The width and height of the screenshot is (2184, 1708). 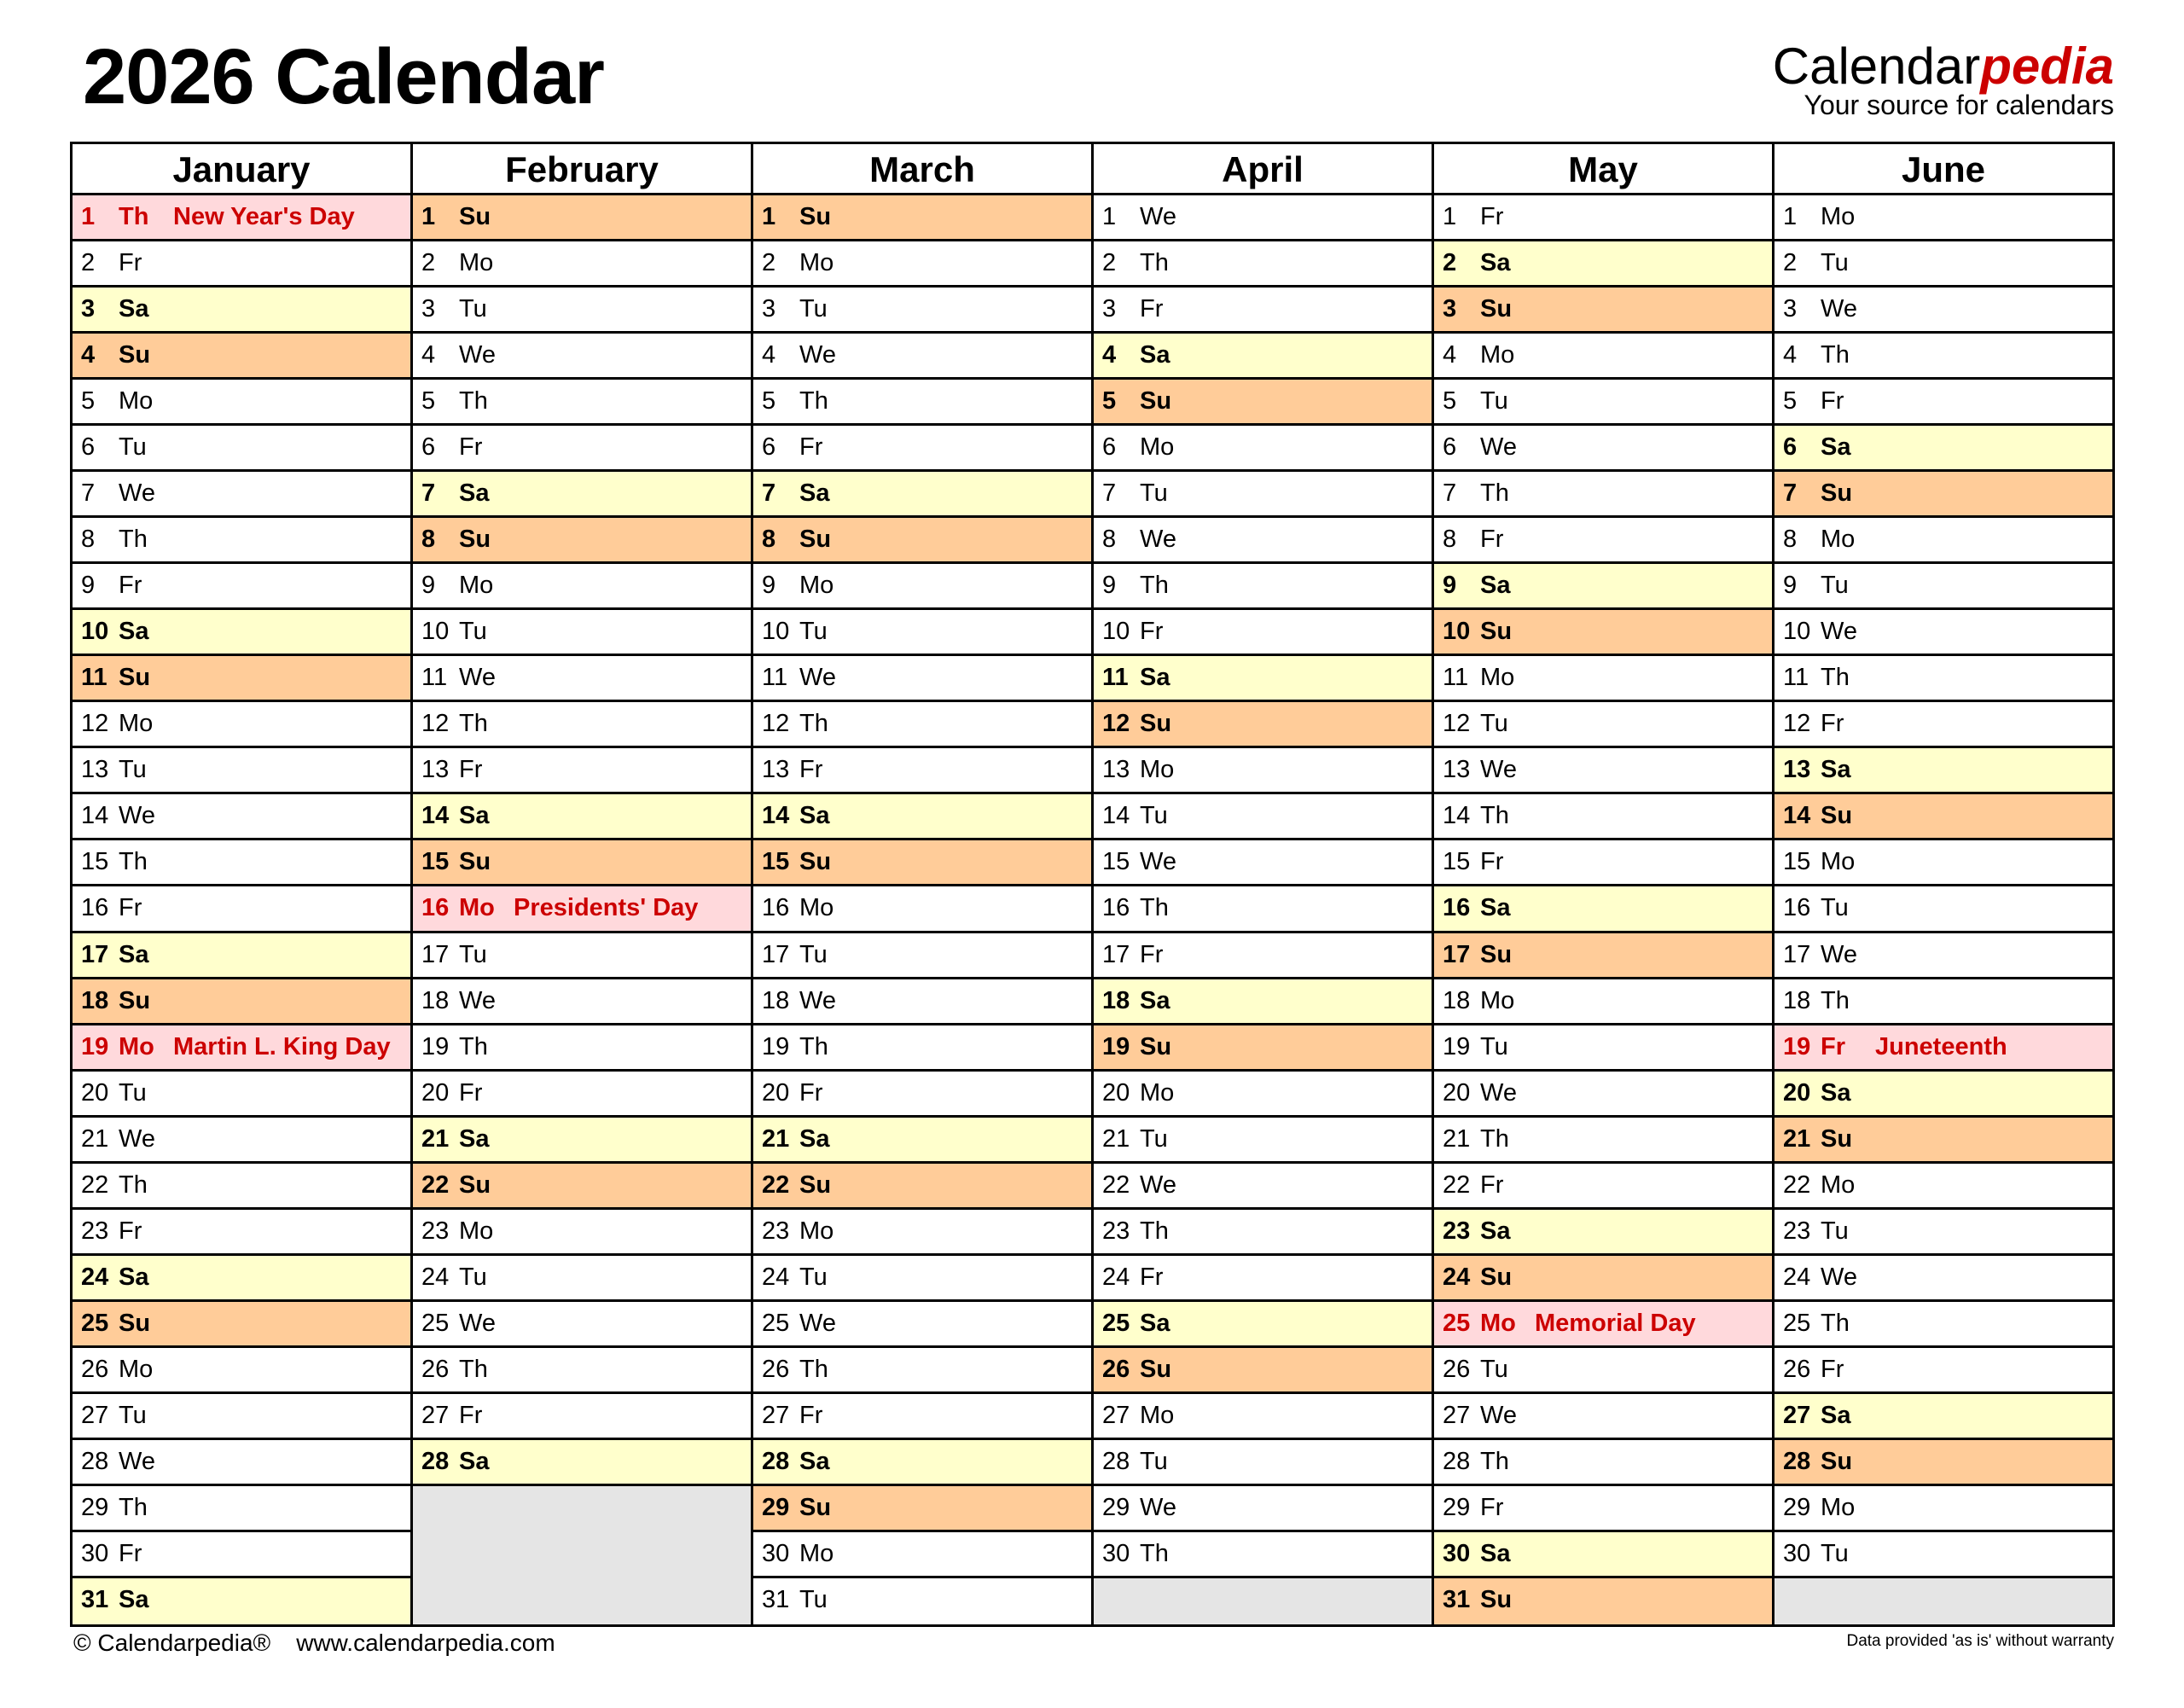 I want to click on day-number: 8, so click(x=1450, y=540).